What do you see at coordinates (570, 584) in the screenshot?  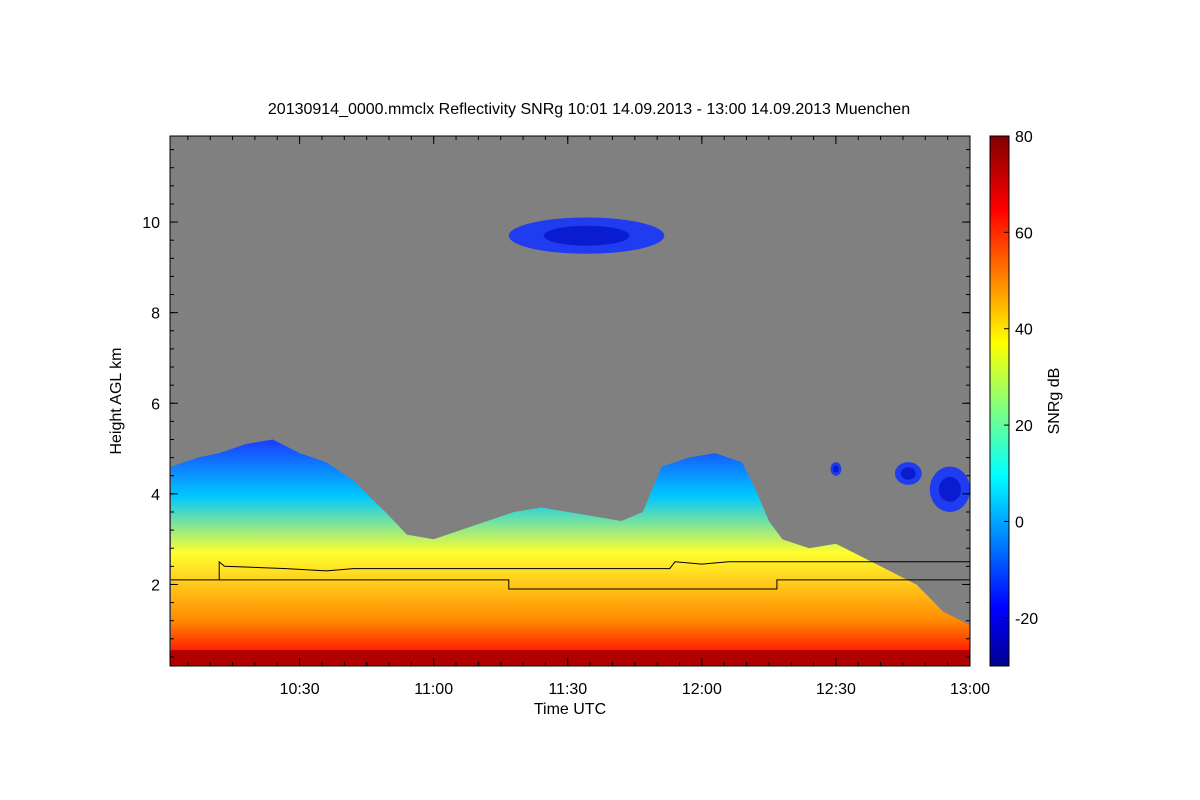 I see `reference-line-upper` at bounding box center [570, 584].